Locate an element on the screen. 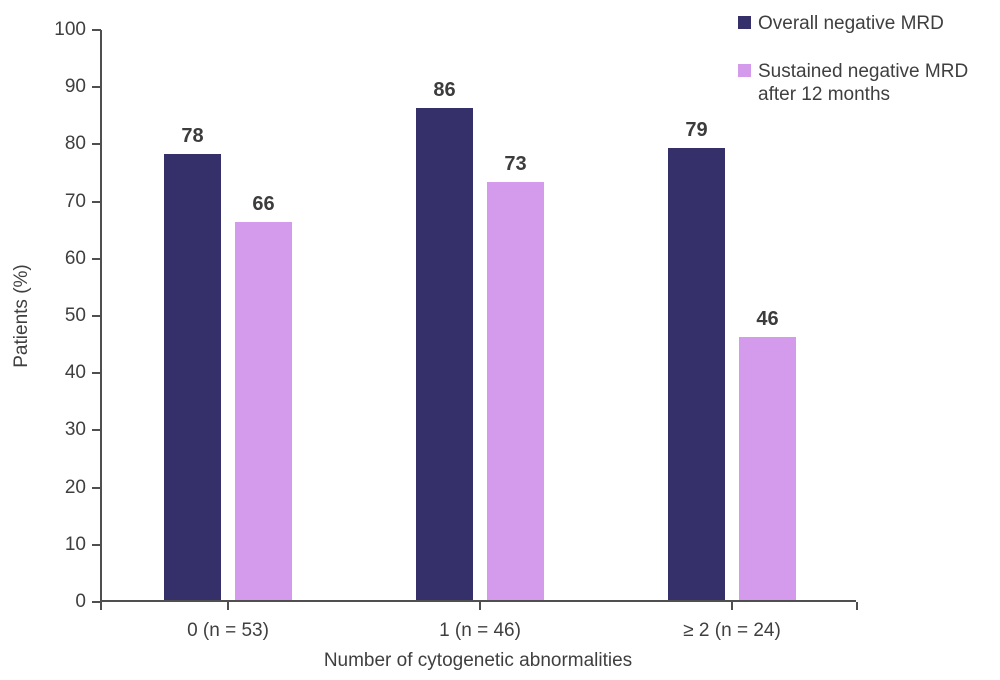 The width and height of the screenshot is (1000, 680). y-axis-title: Patients (%) is located at coordinates (21, 316).